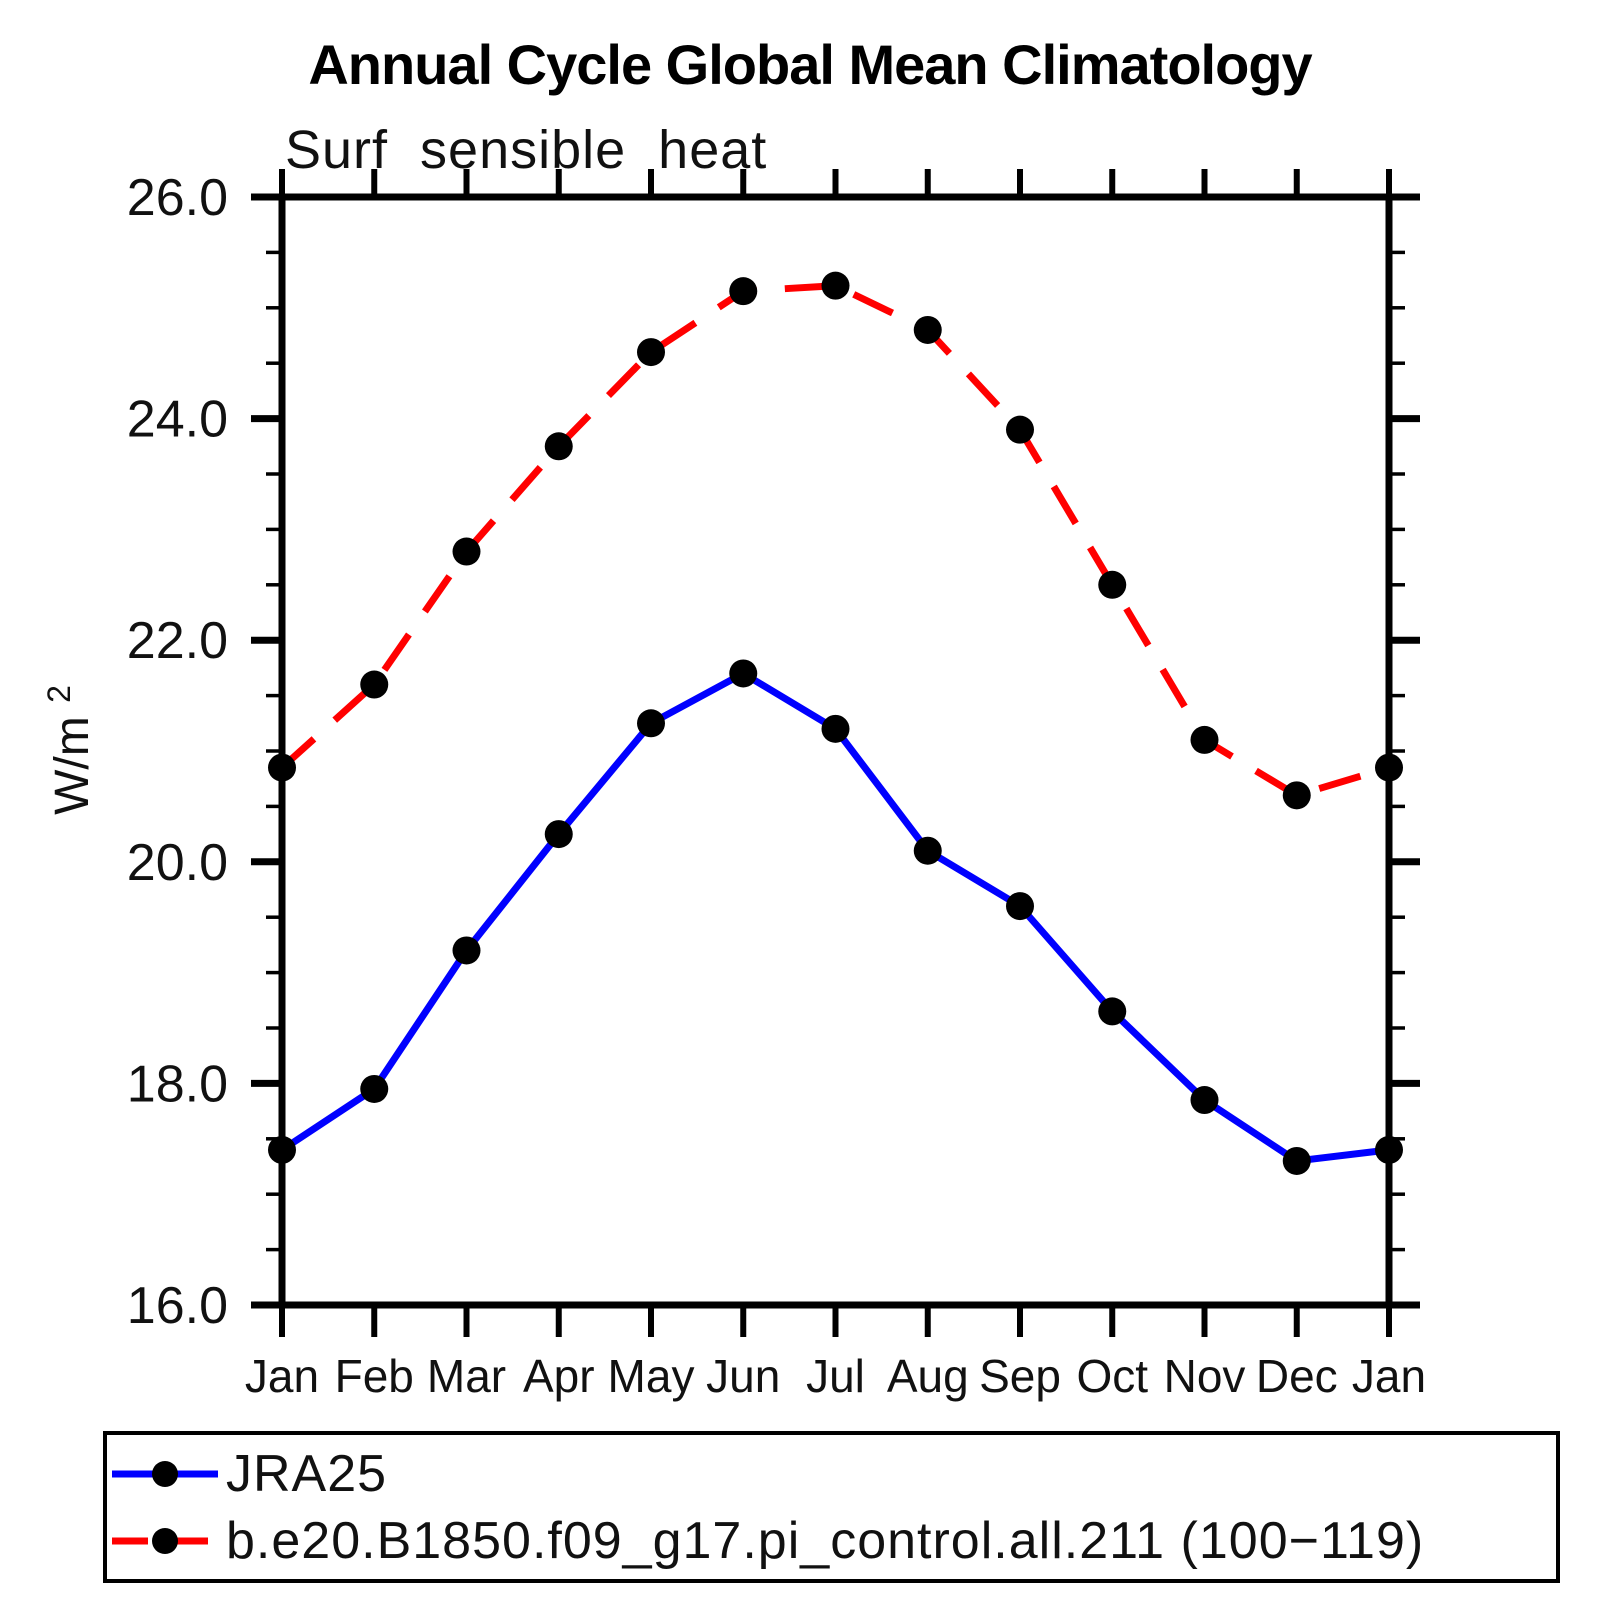 The height and width of the screenshot is (1619, 1619). Describe the element at coordinates (177, 1306) in the screenshot. I see `y-tick-label: 16.0` at that location.